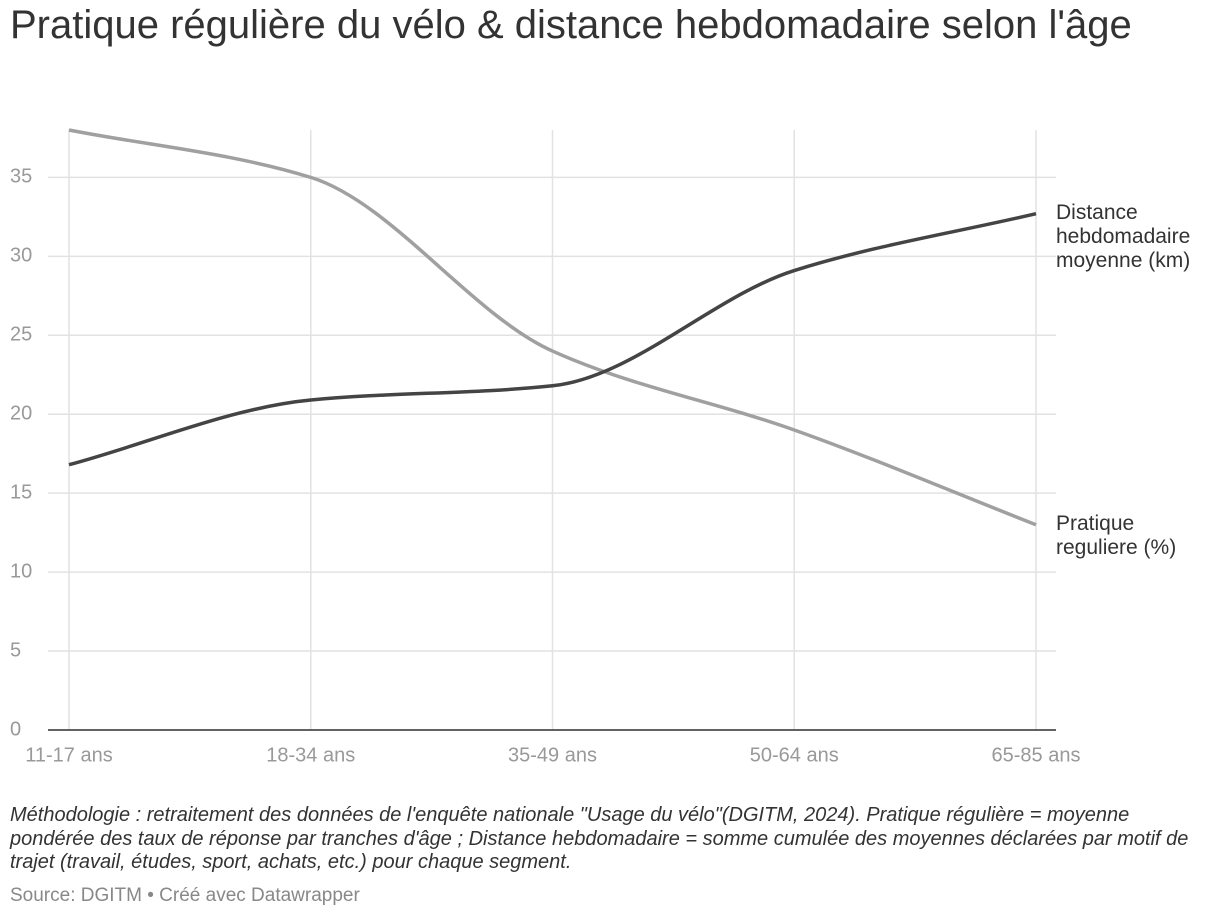  What do you see at coordinates (21, 335) in the screenshot?
I see `y-tick-label: 25` at bounding box center [21, 335].